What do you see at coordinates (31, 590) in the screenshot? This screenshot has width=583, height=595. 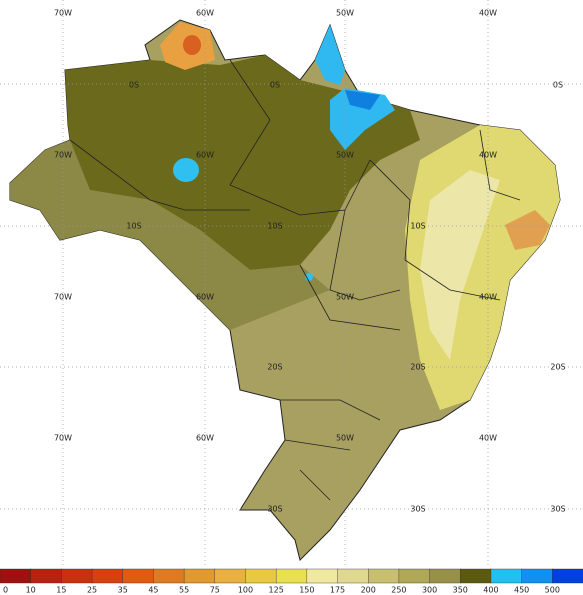 I see `colorbar-label: 10` at bounding box center [31, 590].